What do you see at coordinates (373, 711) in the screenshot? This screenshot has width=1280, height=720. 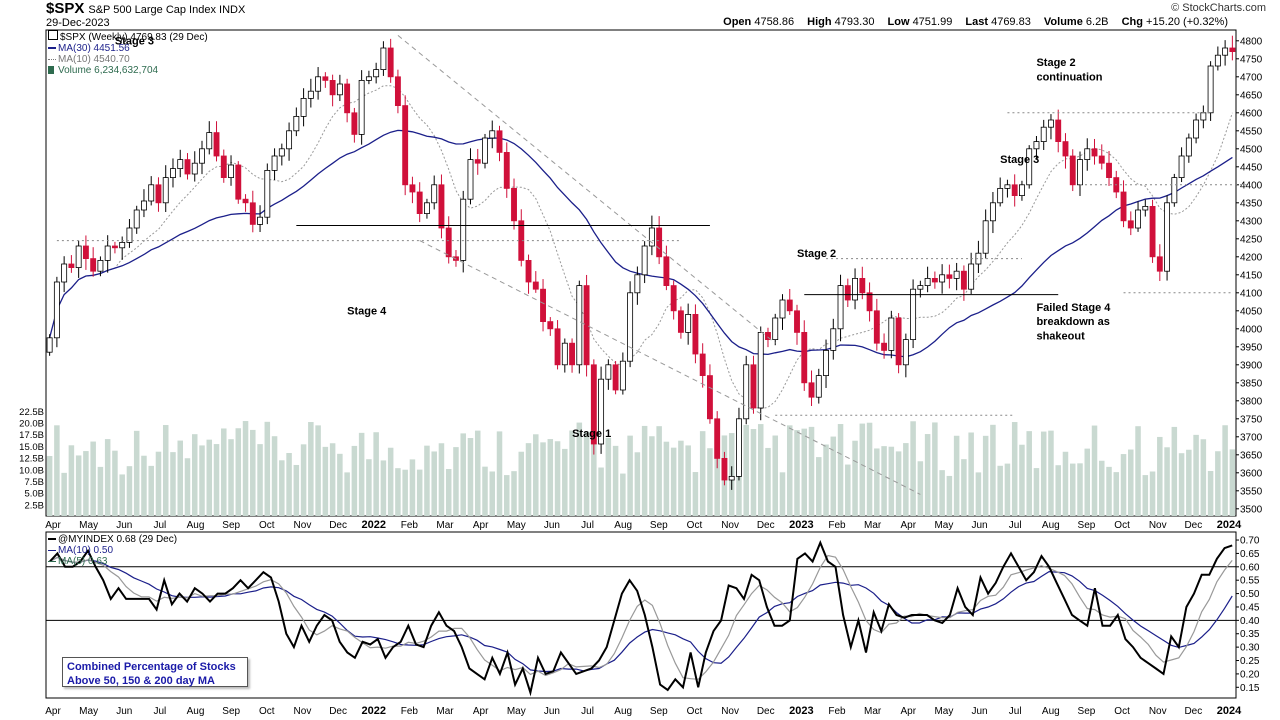 I see `breadth-x-label: 2022` at bounding box center [373, 711].